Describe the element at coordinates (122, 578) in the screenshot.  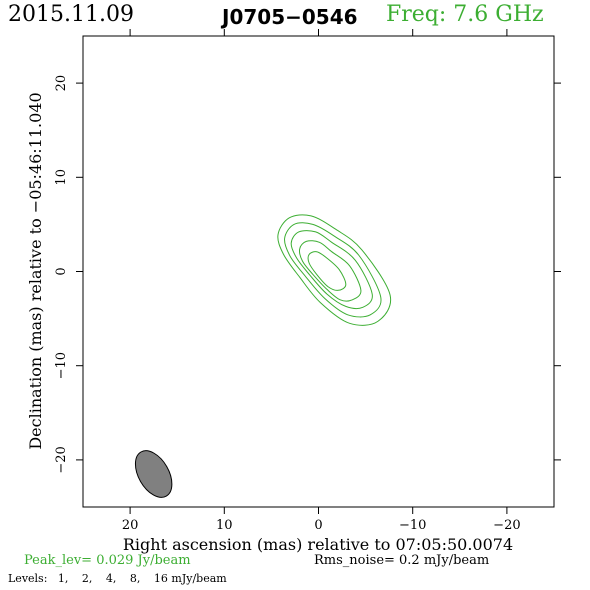
I see `contour-levels-legend: Levels: 1, 2, 4, 8, 16 mJy/beam` at that location.